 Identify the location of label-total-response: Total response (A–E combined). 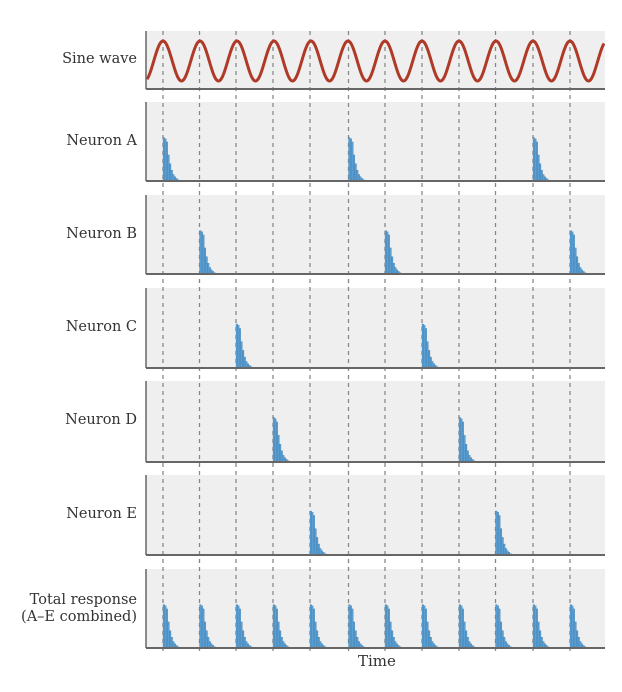
(79, 609).